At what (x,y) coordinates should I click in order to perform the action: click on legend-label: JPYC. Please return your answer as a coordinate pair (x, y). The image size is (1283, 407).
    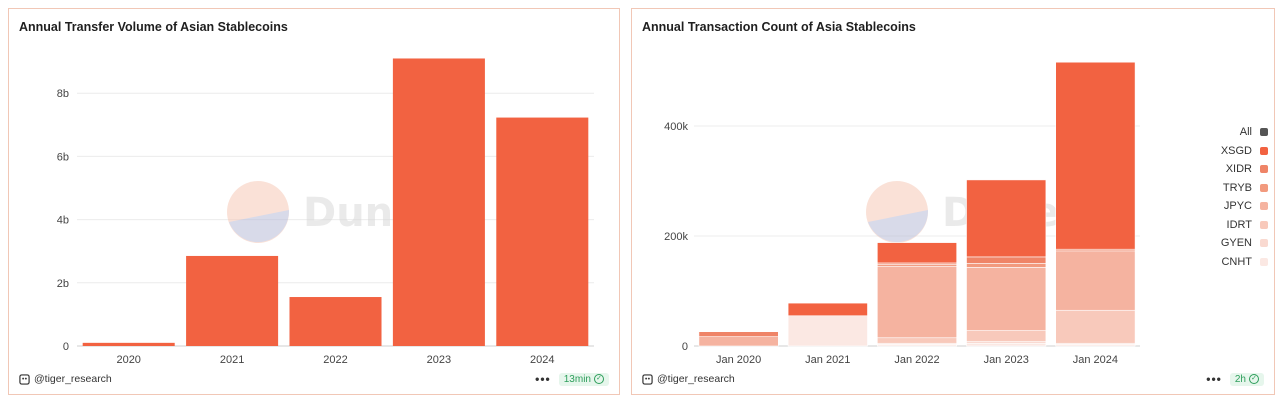
    Looking at the image, I should click on (1237, 206).